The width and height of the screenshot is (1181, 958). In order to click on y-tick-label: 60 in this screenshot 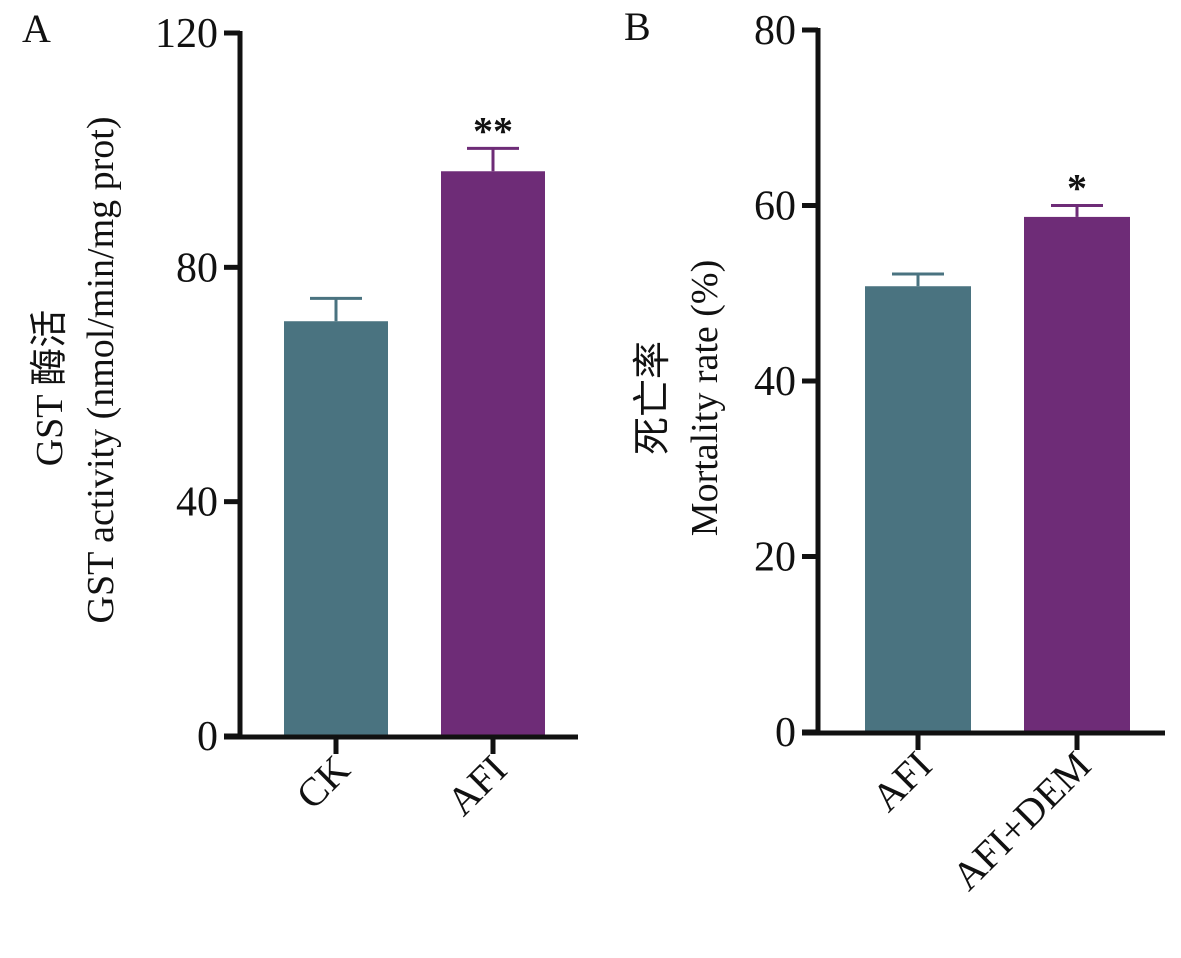, I will do `click(775, 207)`.